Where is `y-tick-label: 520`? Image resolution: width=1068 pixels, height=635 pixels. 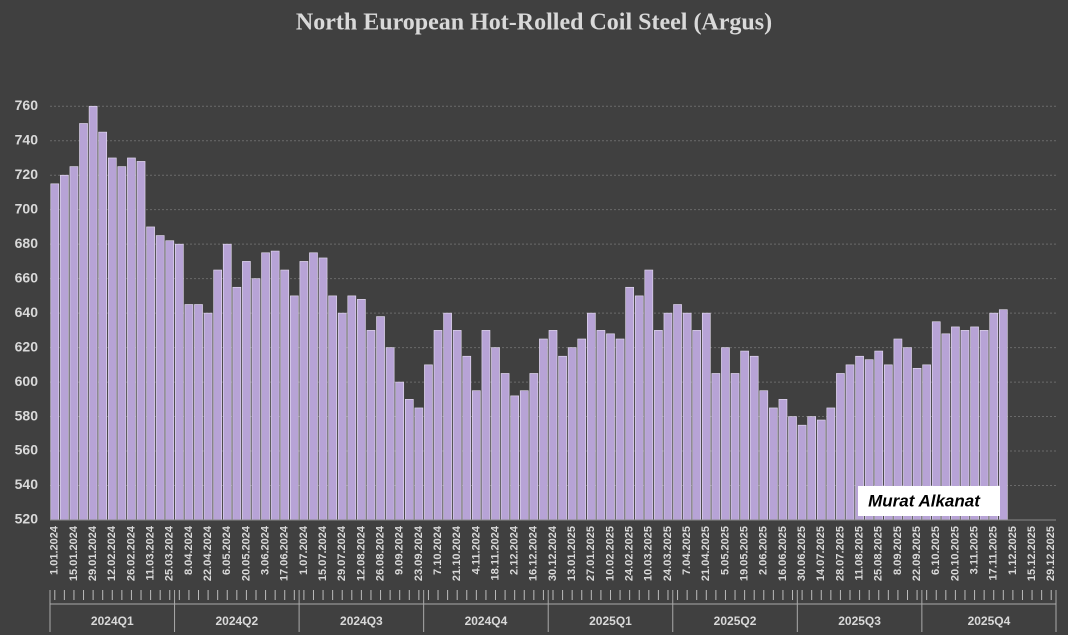
y-tick-label: 520 is located at coordinates (27, 519).